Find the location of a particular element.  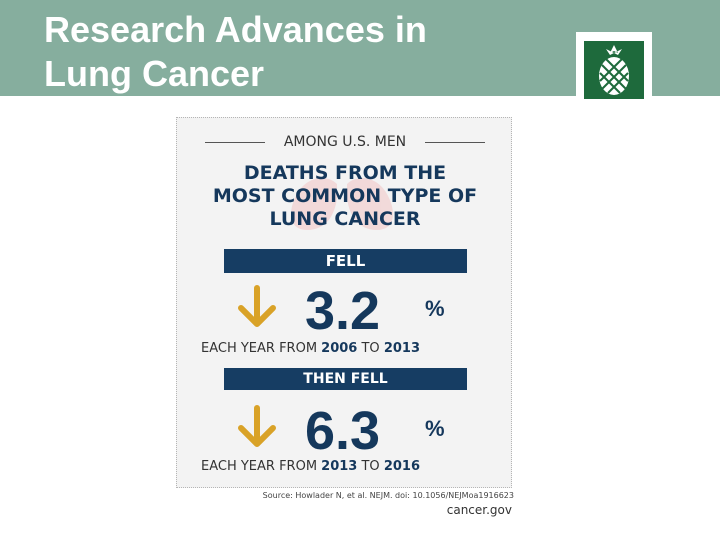

kicker: AMONG U.S. MEN is located at coordinates (345, 142).